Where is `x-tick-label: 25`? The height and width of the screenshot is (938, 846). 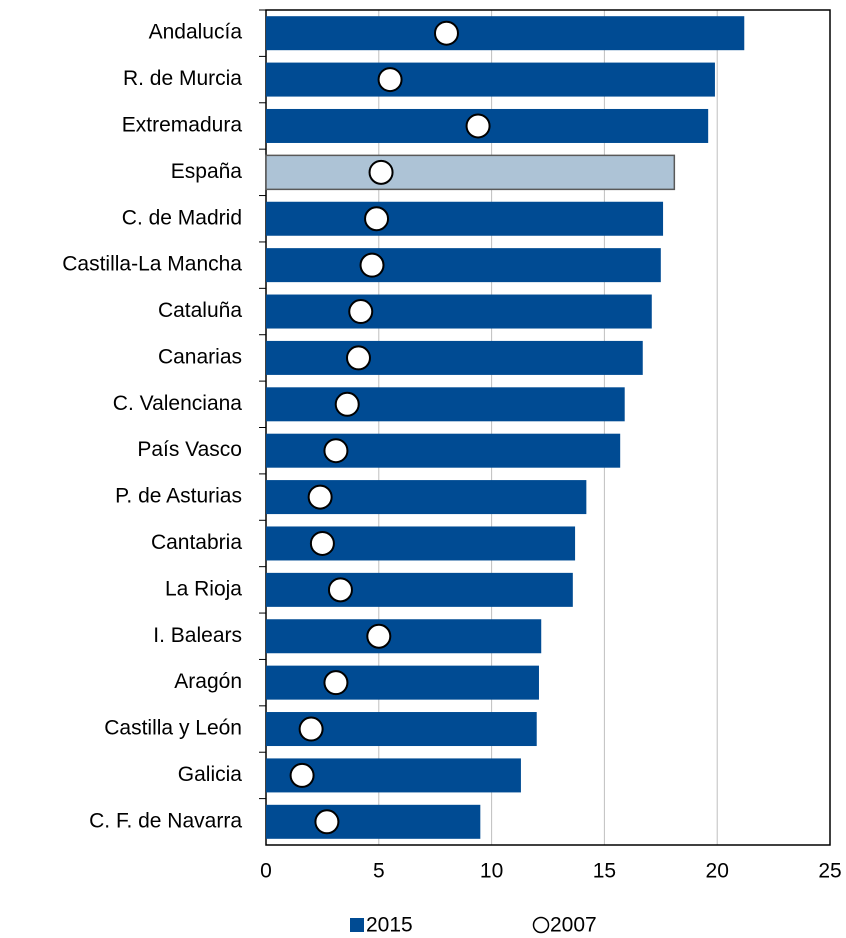
x-tick-label: 25 is located at coordinates (829, 871).